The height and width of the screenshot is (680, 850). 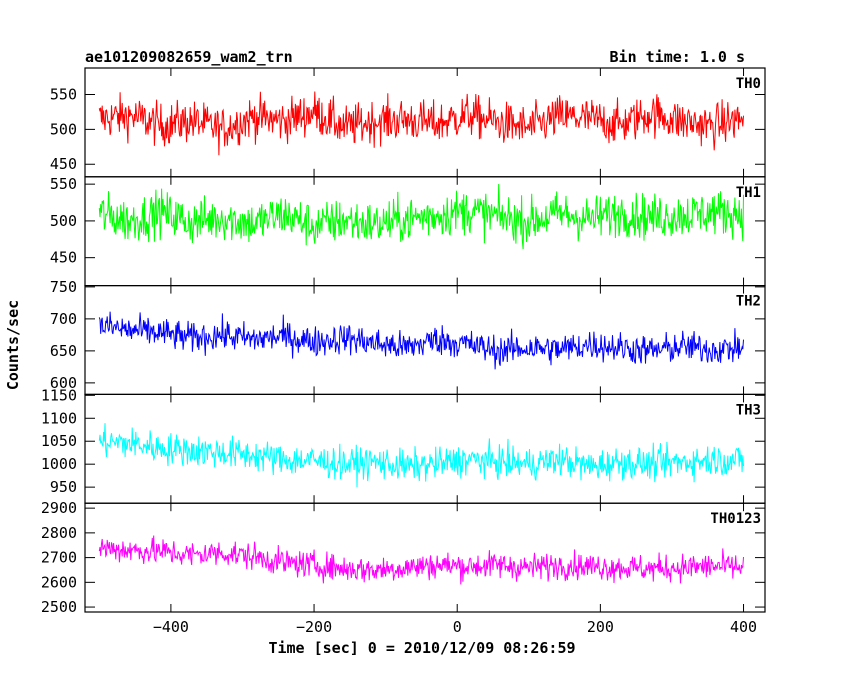 What do you see at coordinates (59, 508) in the screenshot?
I see `y-tick-label: 2900` at bounding box center [59, 508].